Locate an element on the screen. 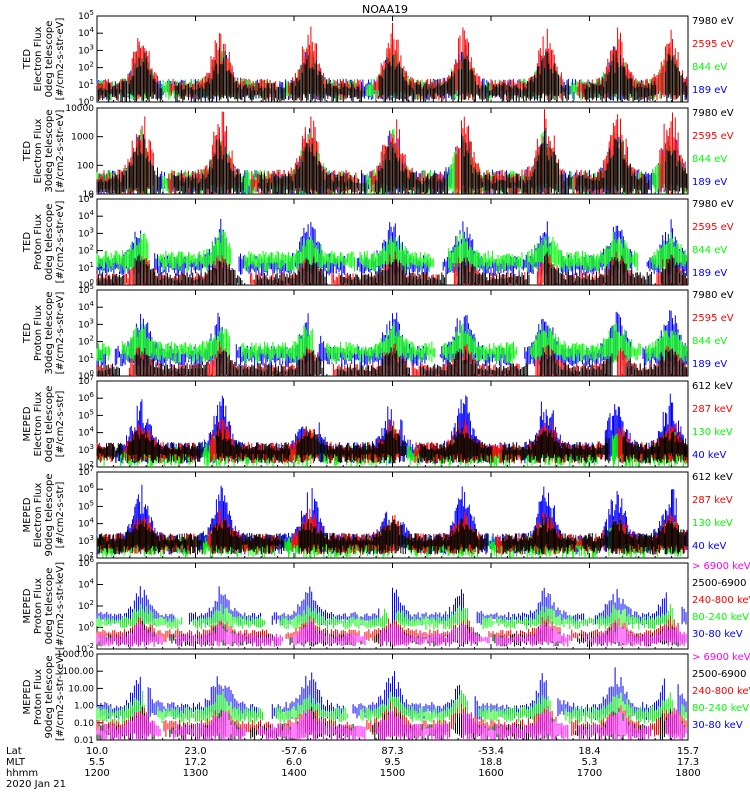 The width and height of the screenshot is (750, 804). footer-mlt: 9.5 is located at coordinates (393, 762).